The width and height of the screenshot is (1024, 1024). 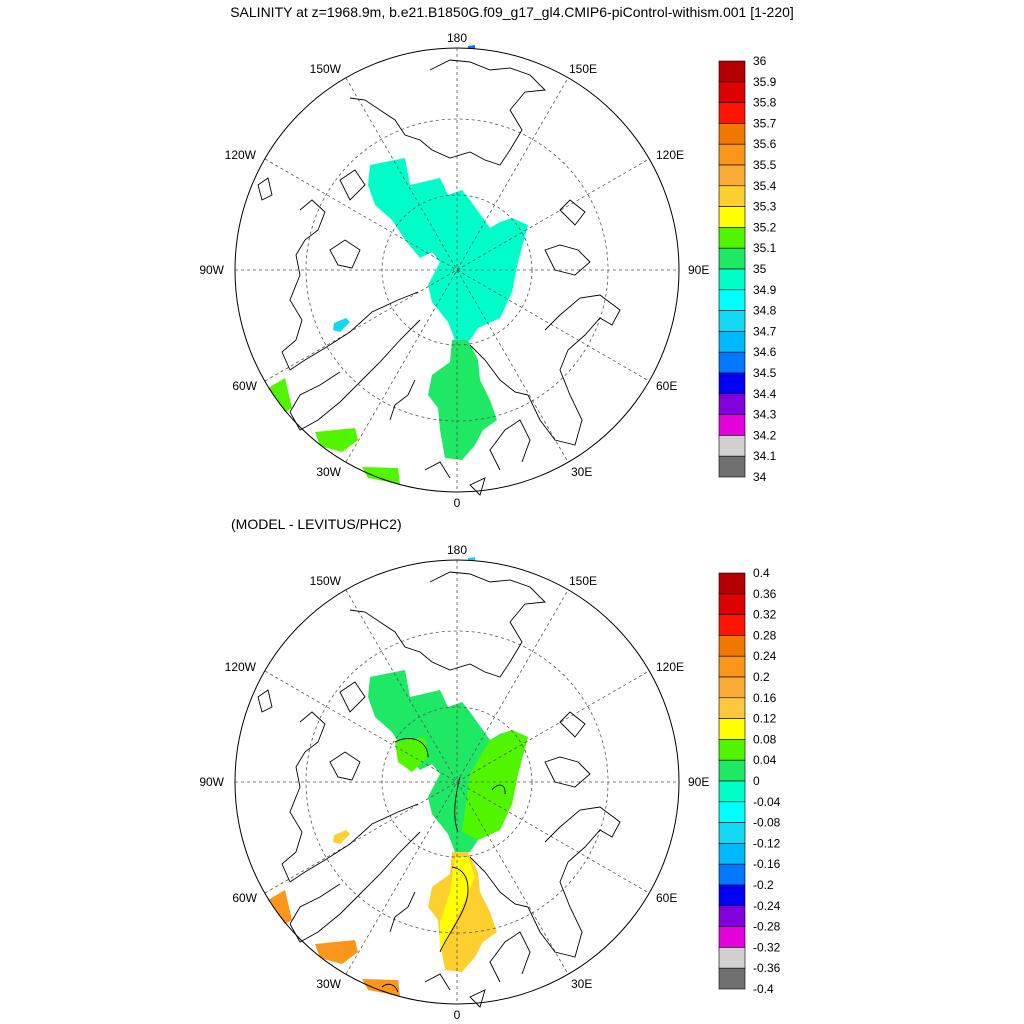 I want to click on colorbar-label: 34.2, so click(x=765, y=435).